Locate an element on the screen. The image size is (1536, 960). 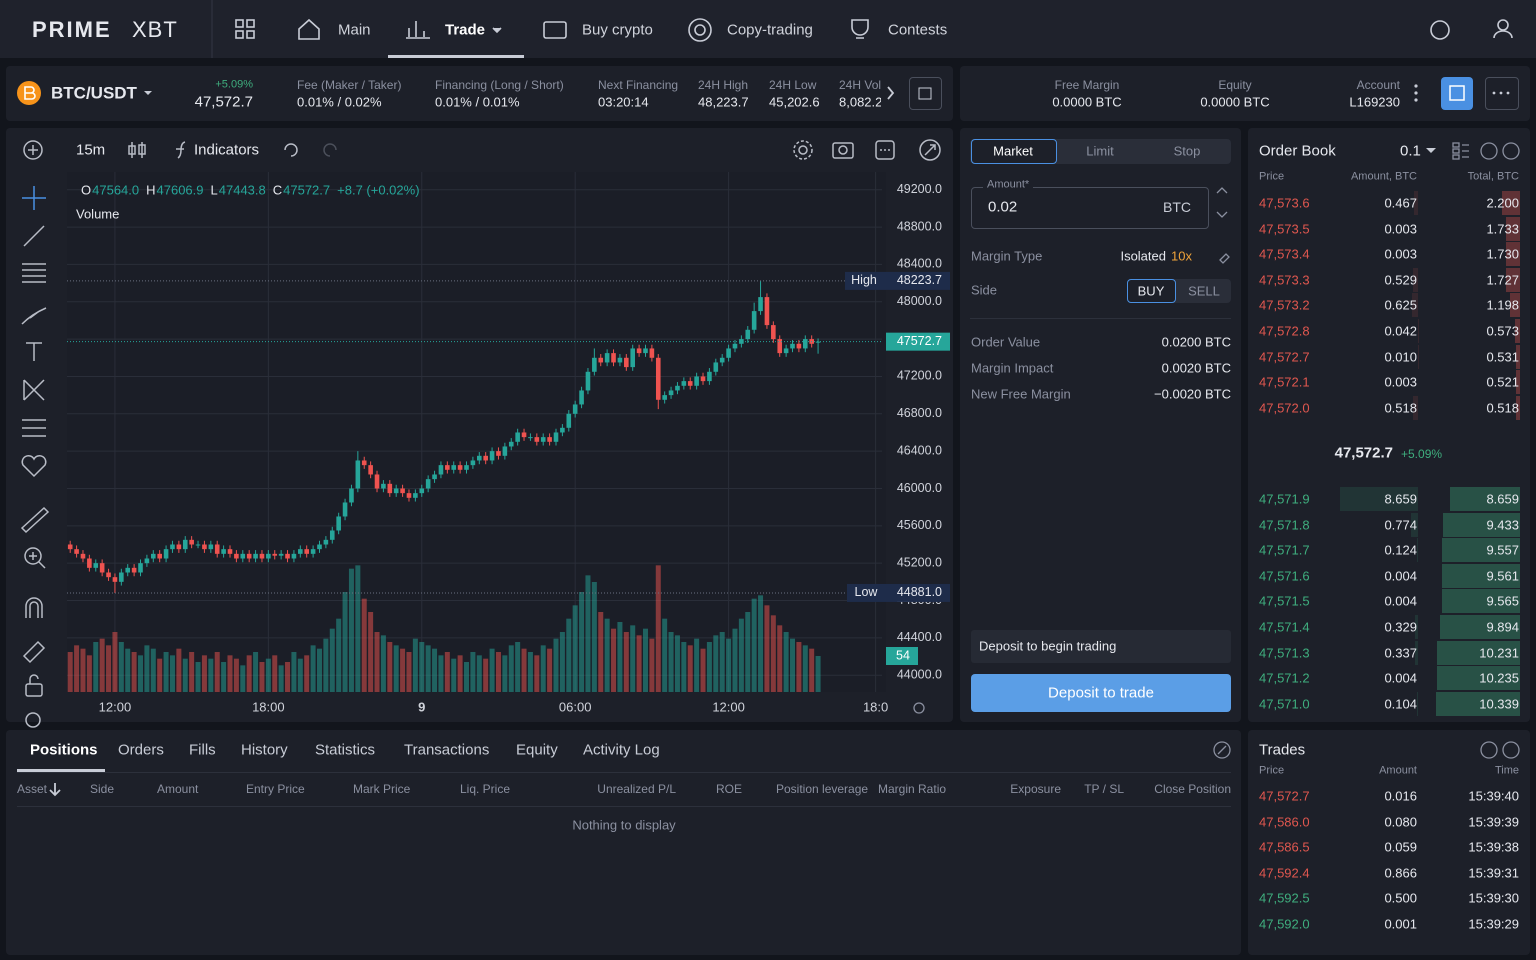
book-price: 47,571.5 is located at coordinates (1284, 601).